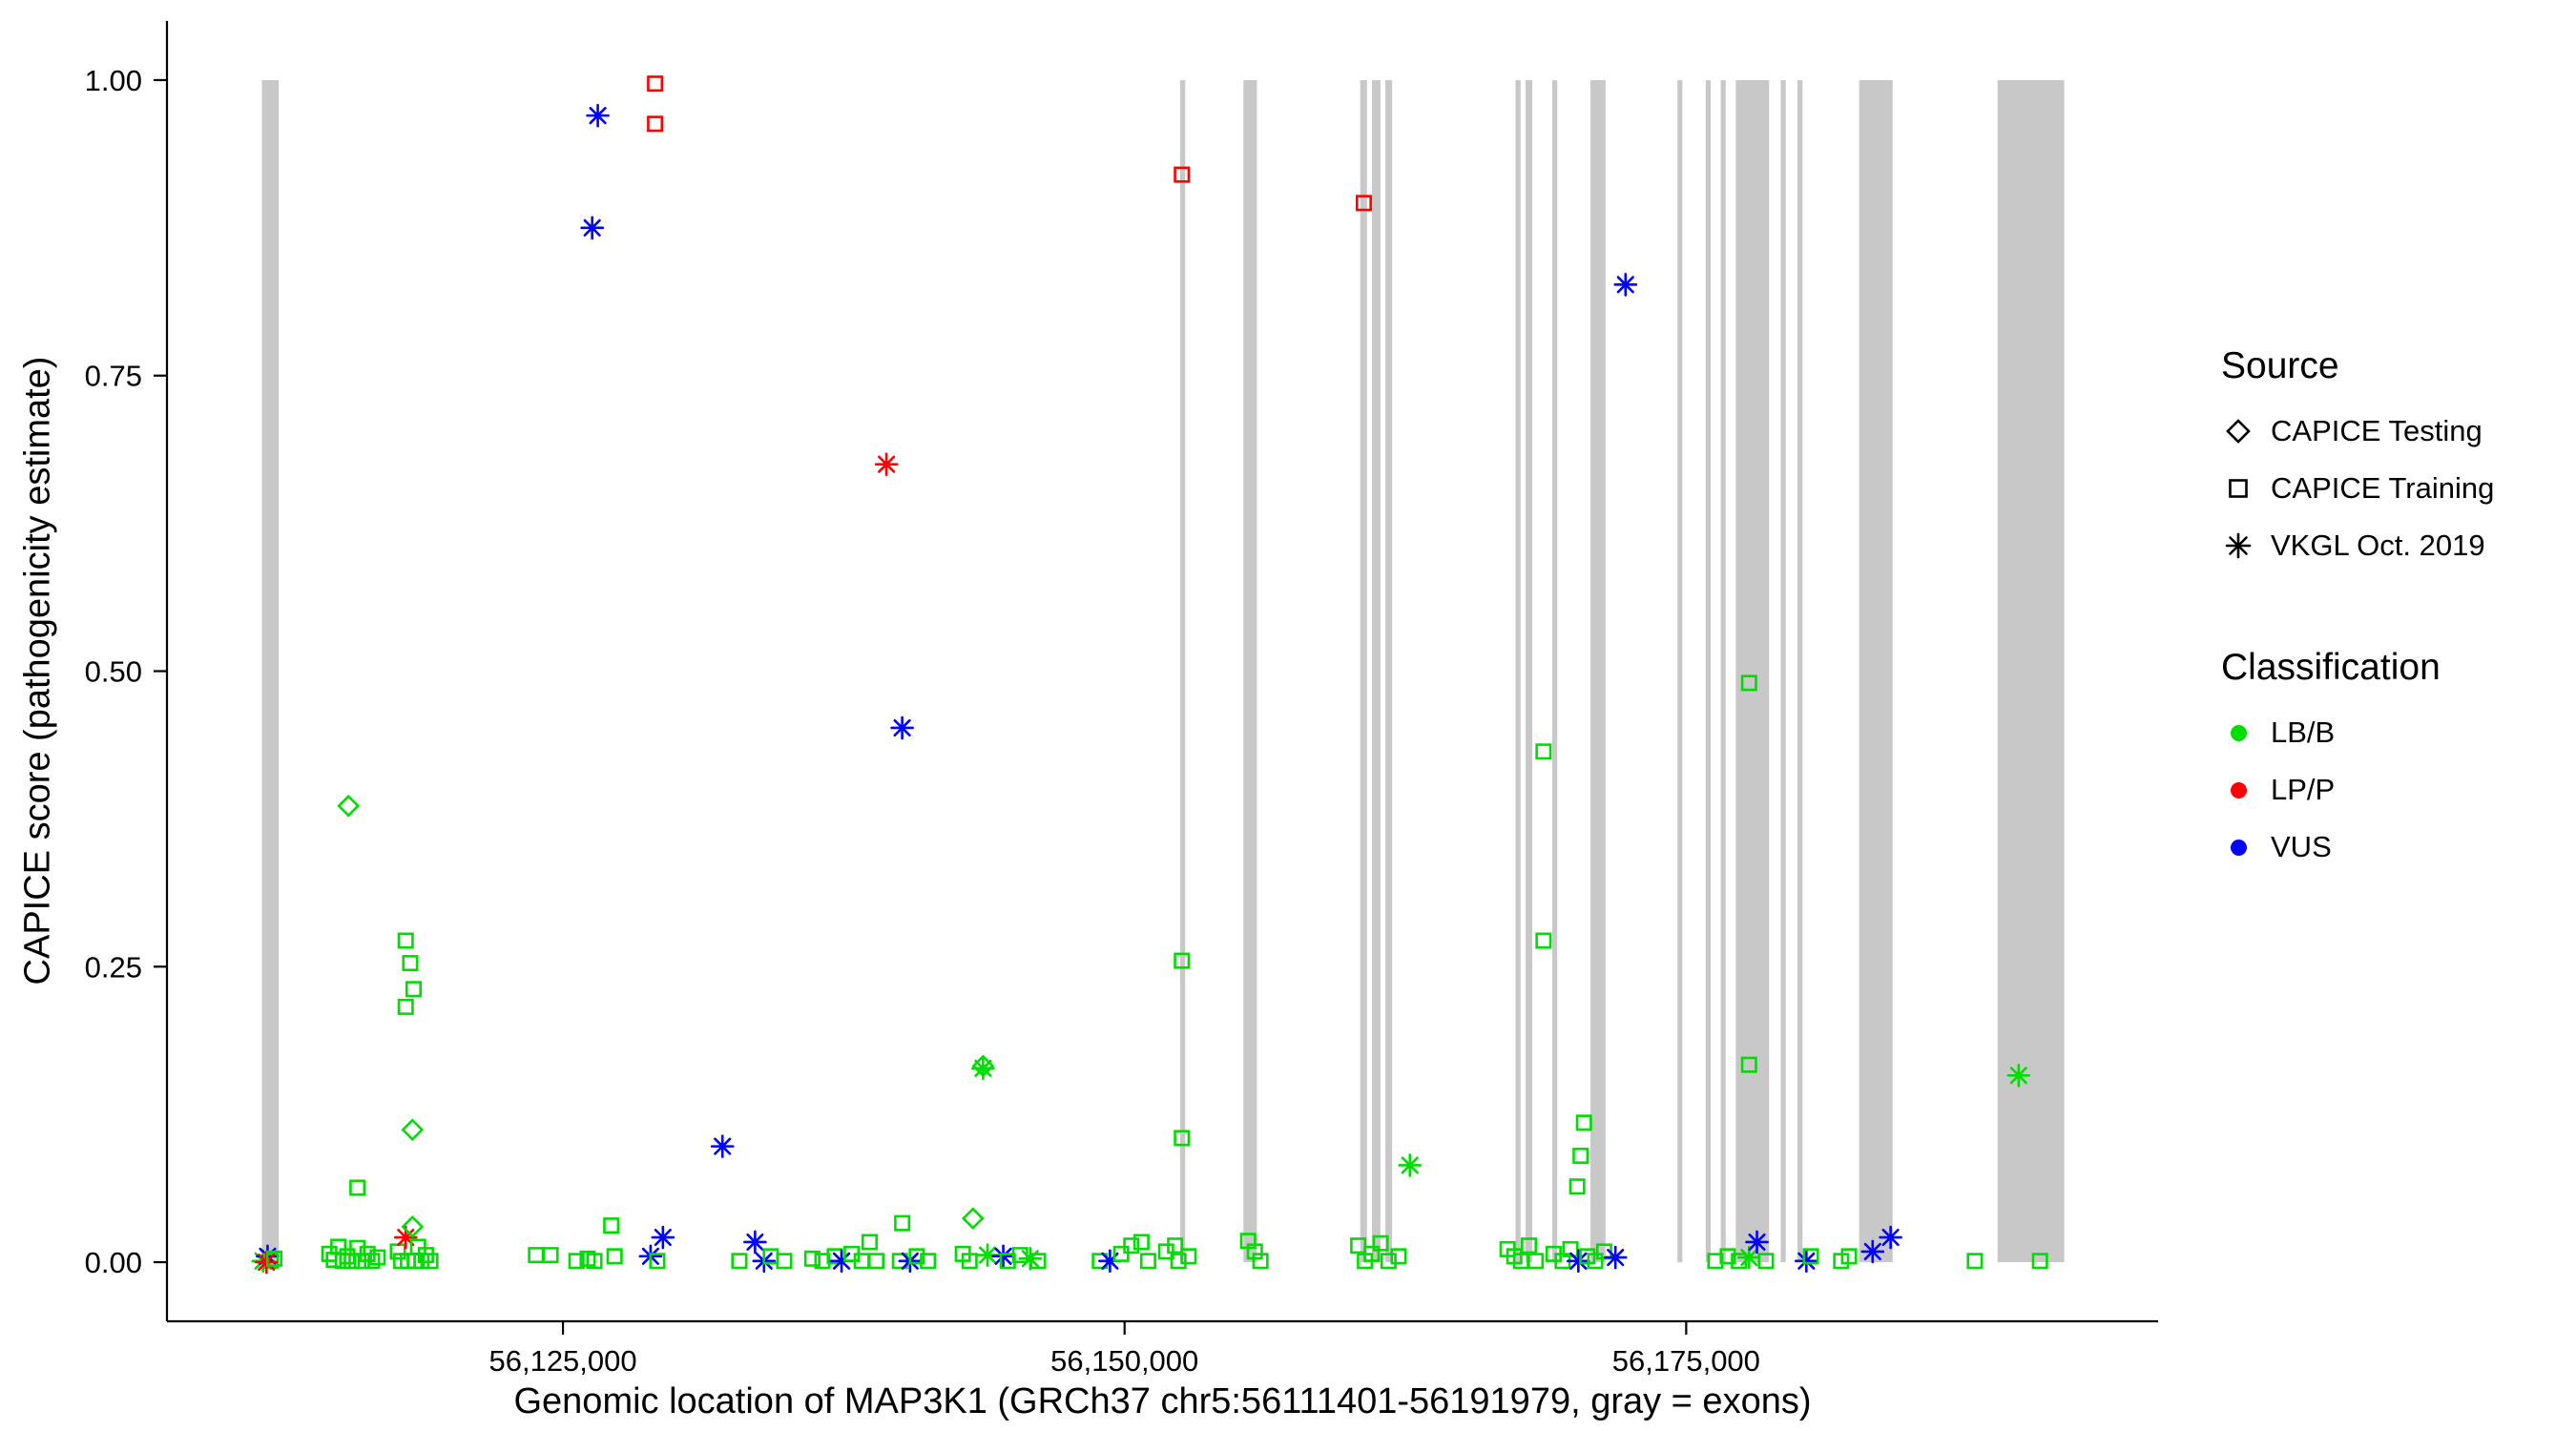 The height and width of the screenshot is (1431, 2576). Describe the element at coordinates (2393, 733) in the screenshot. I see `legend-item-lbb: LB/B` at that location.